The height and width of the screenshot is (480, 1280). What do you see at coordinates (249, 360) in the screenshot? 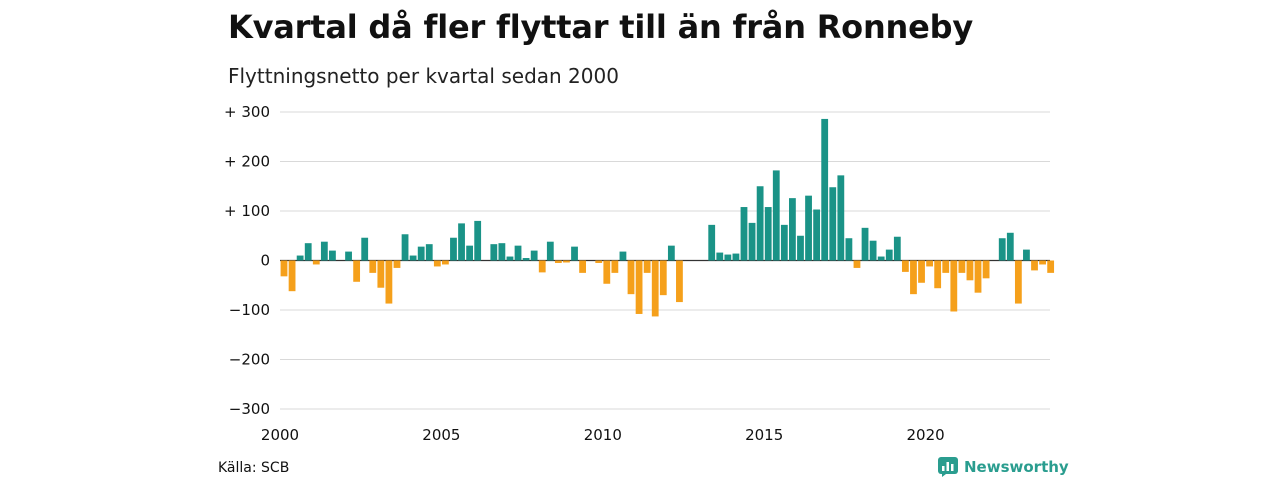
I see `y-tick-label: −200` at bounding box center [249, 360].